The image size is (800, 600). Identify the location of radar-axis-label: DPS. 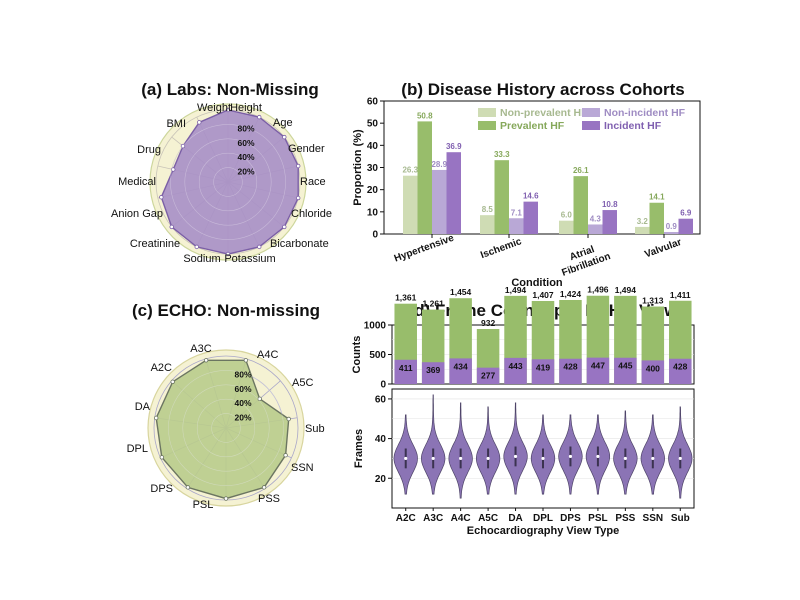
(161, 489).